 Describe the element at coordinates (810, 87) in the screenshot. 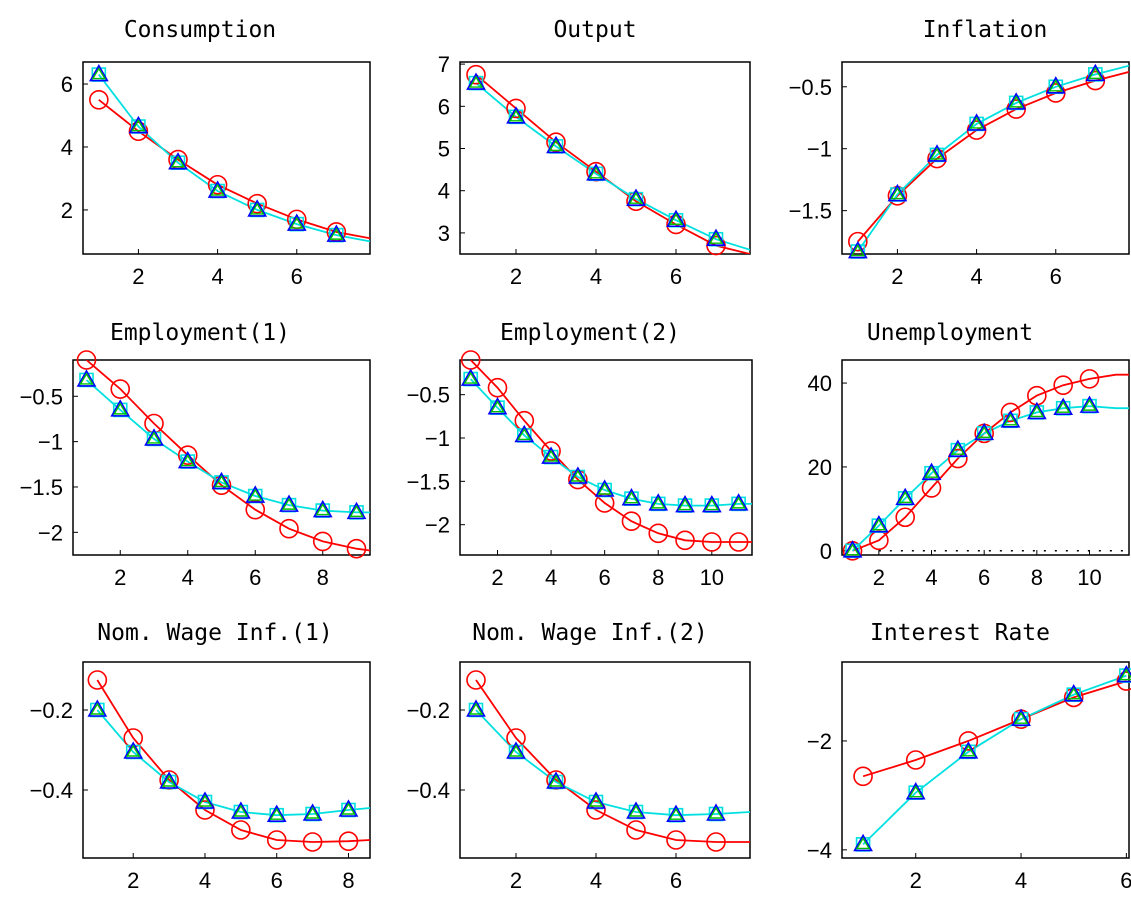

I see `y-tick-label: −0.5` at that location.